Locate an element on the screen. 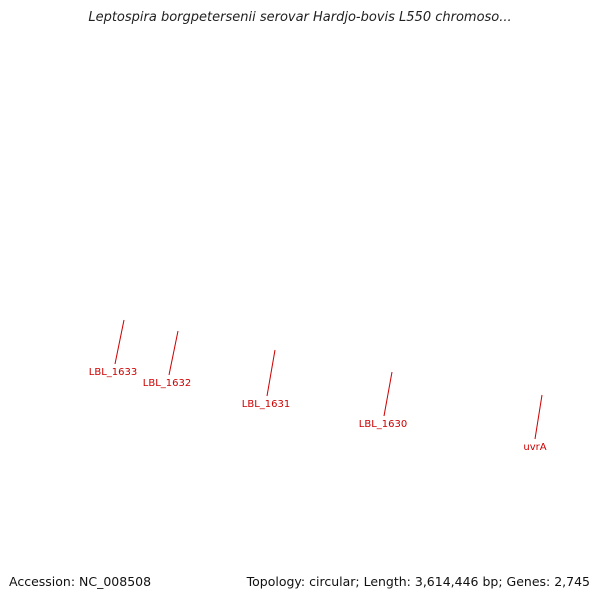 The width and height of the screenshot is (600, 600). gene-label: LBL_1631 is located at coordinates (266, 404).